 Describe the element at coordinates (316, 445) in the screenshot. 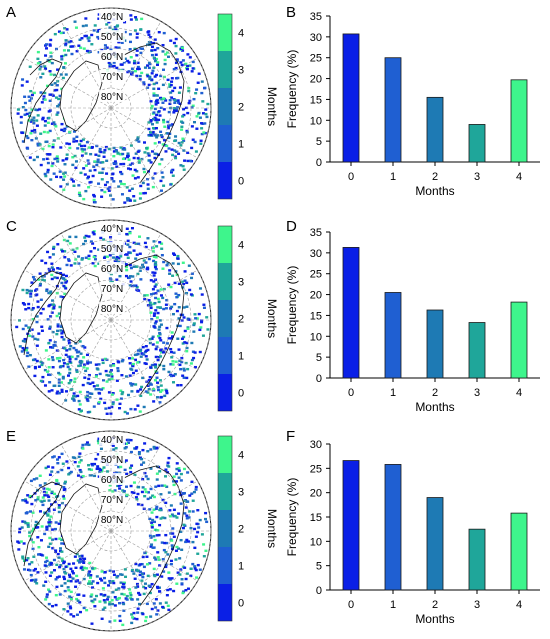

I see `y-tick-label: 30` at that location.